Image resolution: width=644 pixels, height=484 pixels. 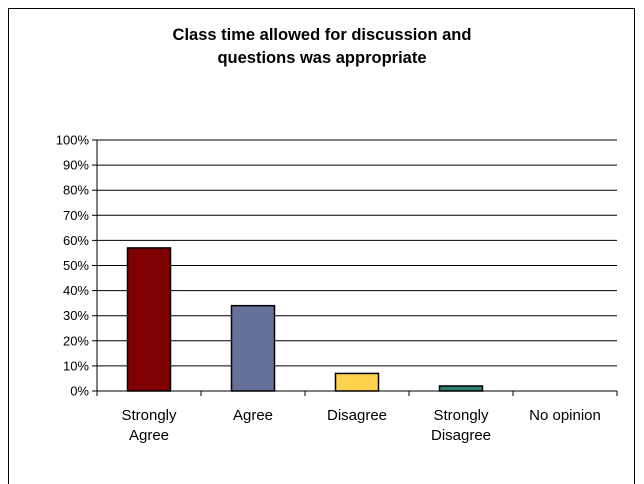 I want to click on y-tick-label: 100%, so click(x=73, y=140).